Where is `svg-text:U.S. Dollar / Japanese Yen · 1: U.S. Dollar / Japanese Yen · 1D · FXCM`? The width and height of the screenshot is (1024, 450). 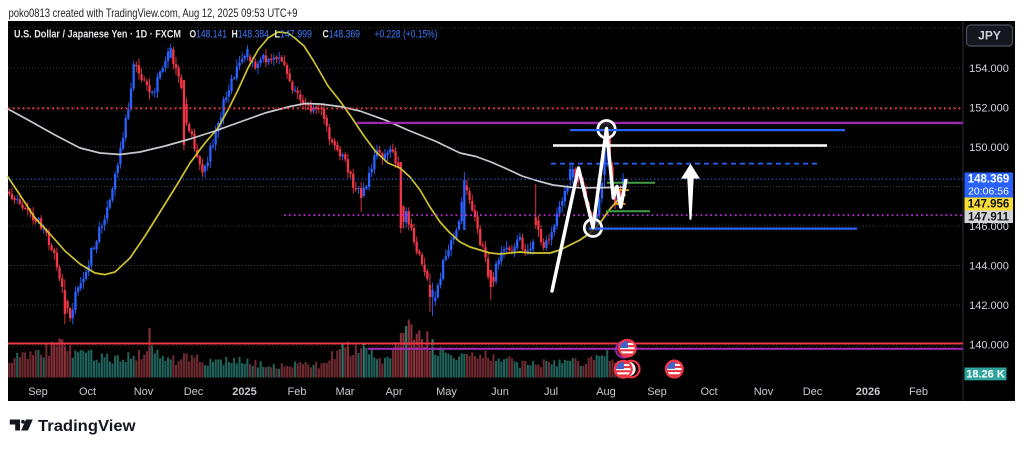 svg-text:U.S. Dollar / Japanese Yen · 1: U.S. Dollar / Japanese Yen · 1D · FXCM is located at coordinates (97, 35).